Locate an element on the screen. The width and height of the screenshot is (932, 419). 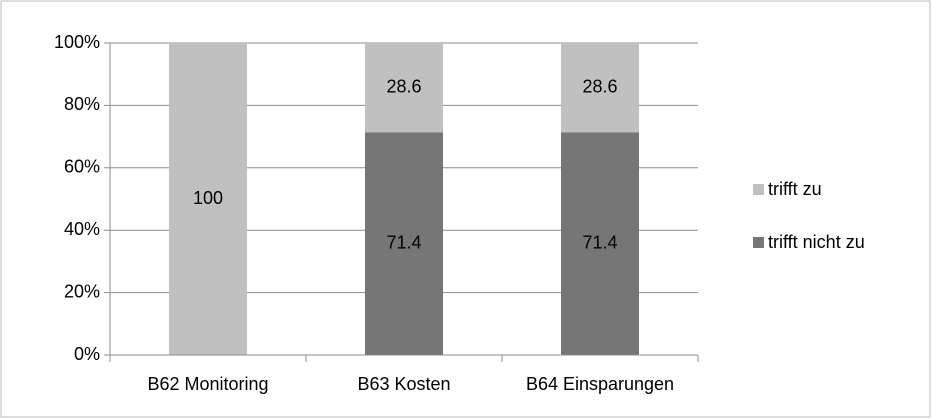
y-tick-label: 40% is located at coordinates (82, 229).